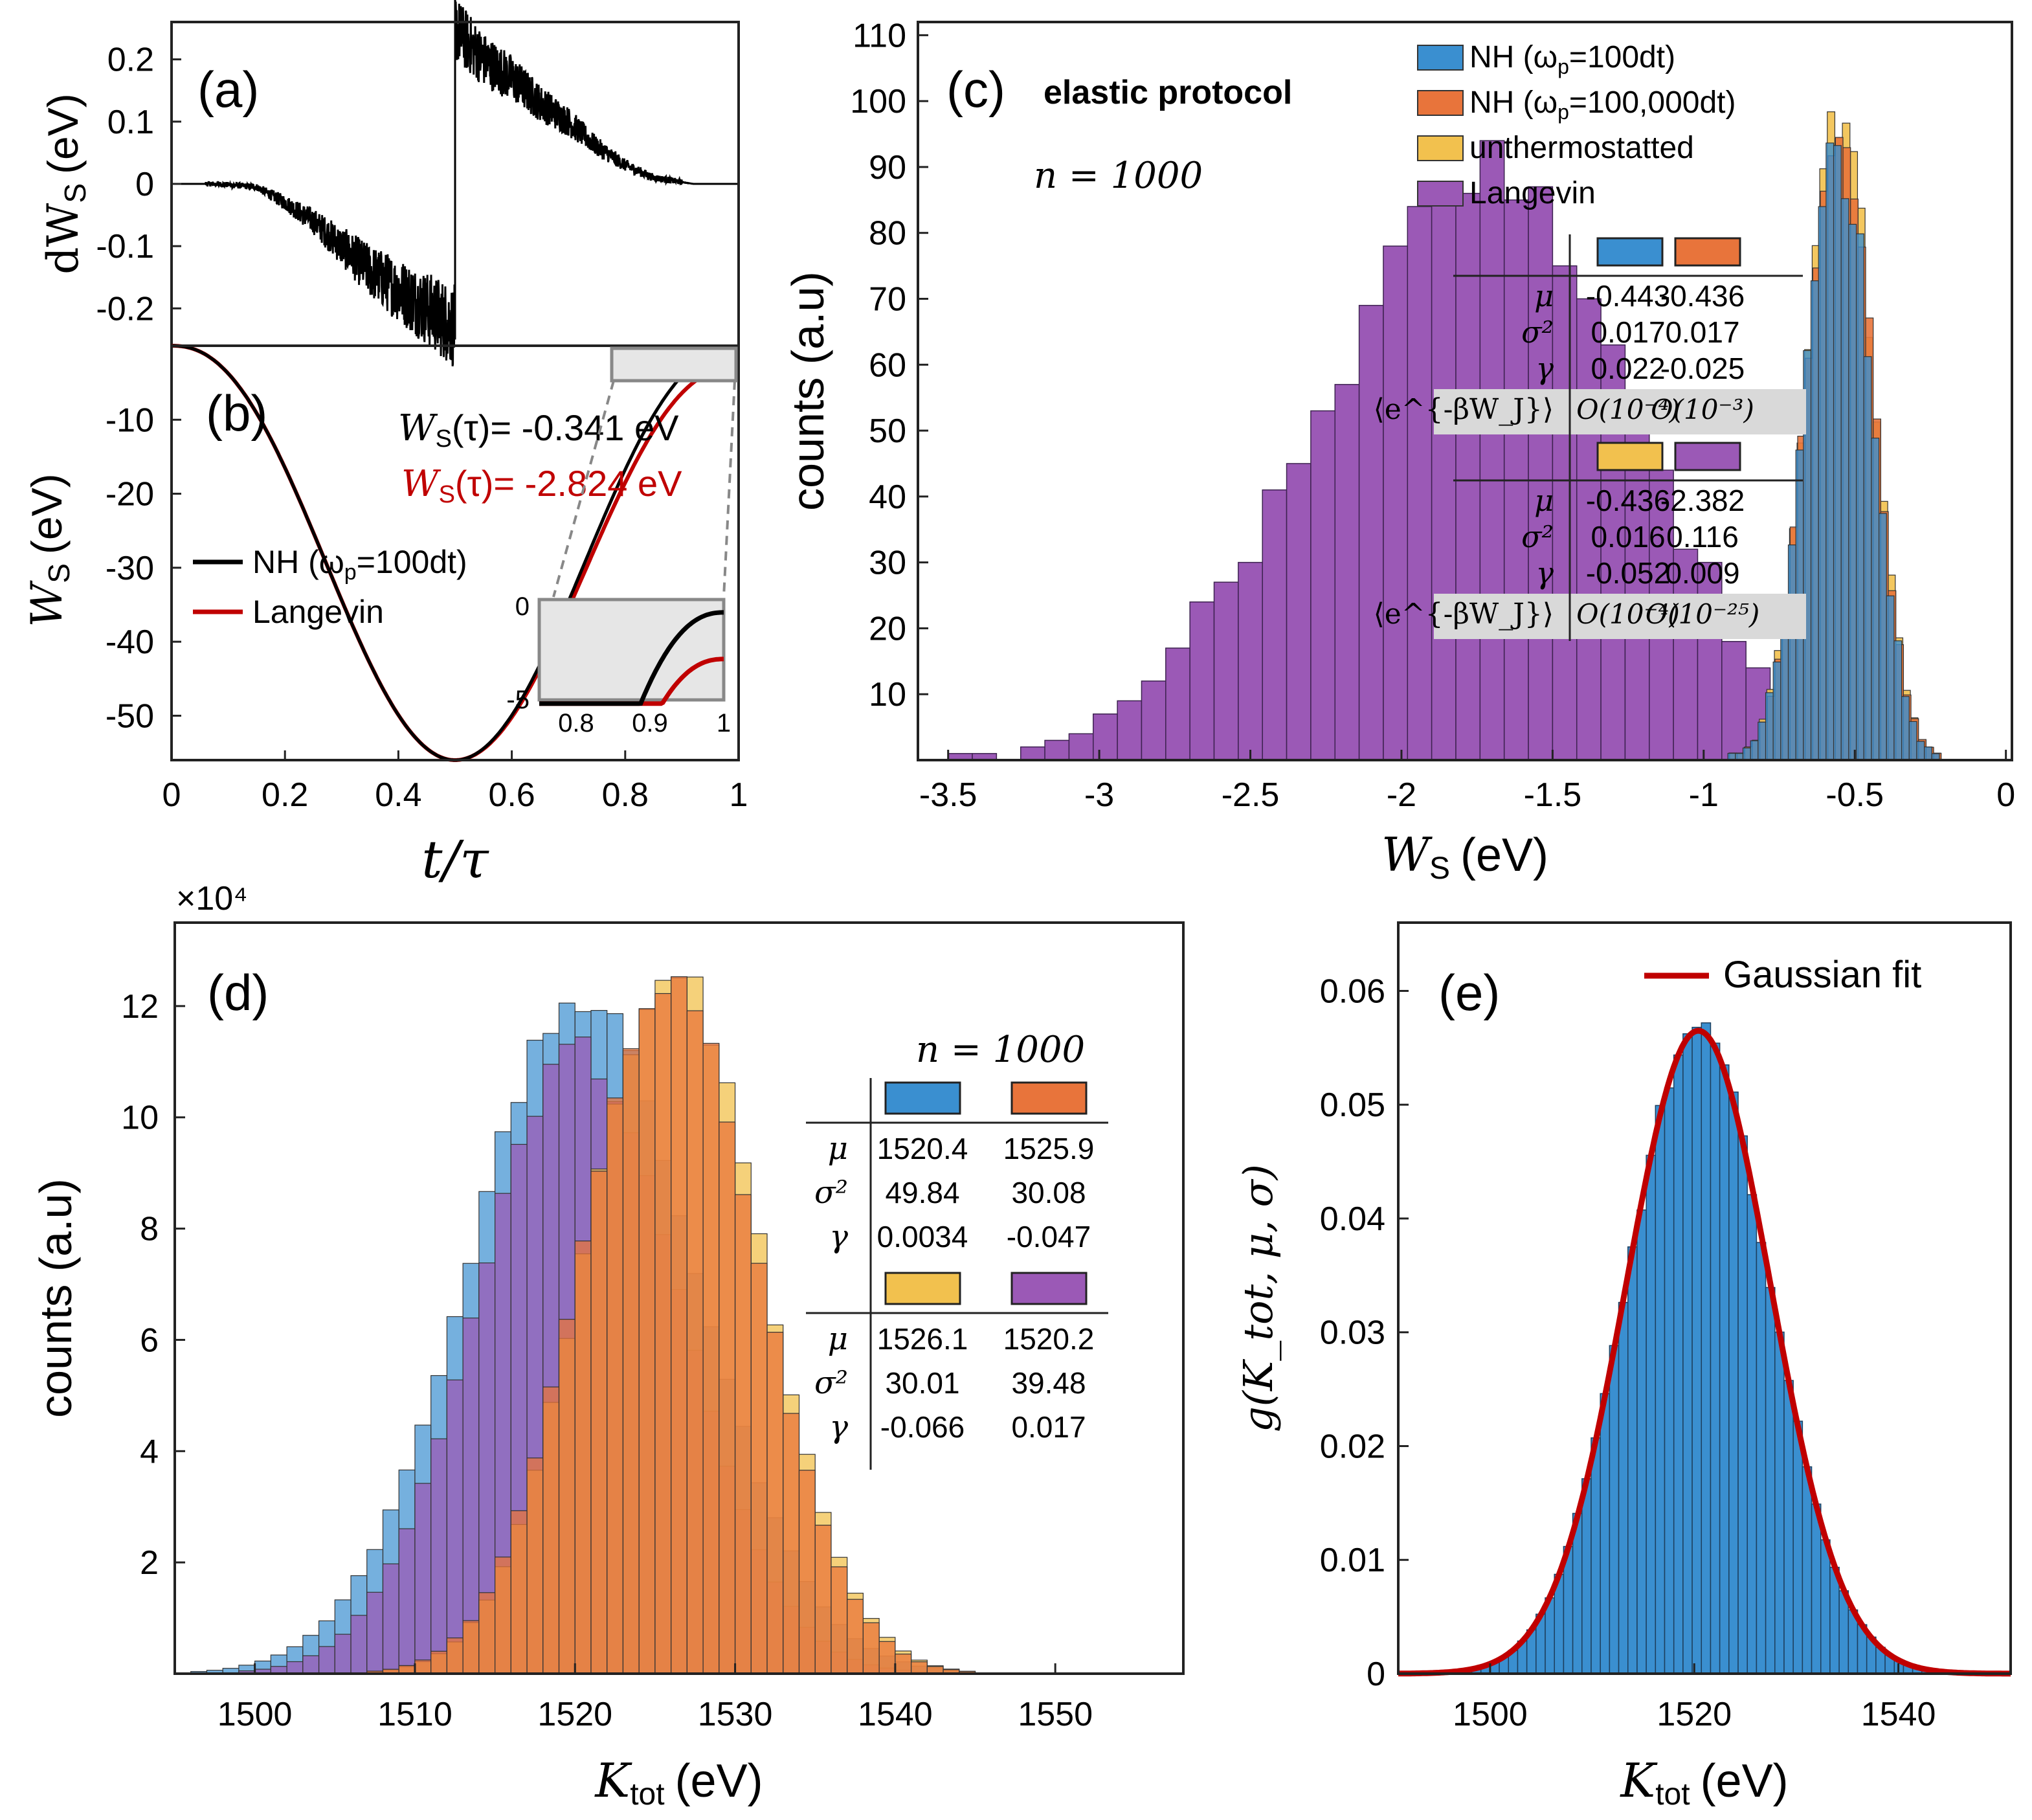 This screenshot has width=2032, height=1820. Describe the element at coordinates (228, 90) in the screenshot. I see `panel-a-label: (a)` at that location.